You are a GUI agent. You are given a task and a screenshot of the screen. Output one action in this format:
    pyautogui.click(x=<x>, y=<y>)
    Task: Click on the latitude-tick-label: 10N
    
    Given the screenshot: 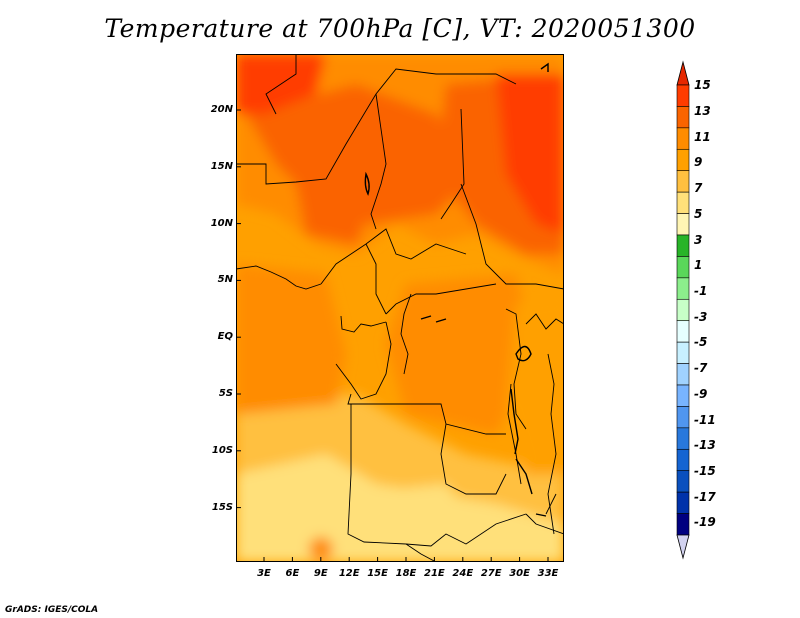 What is the action you would take?
    pyautogui.click(x=221, y=223)
    